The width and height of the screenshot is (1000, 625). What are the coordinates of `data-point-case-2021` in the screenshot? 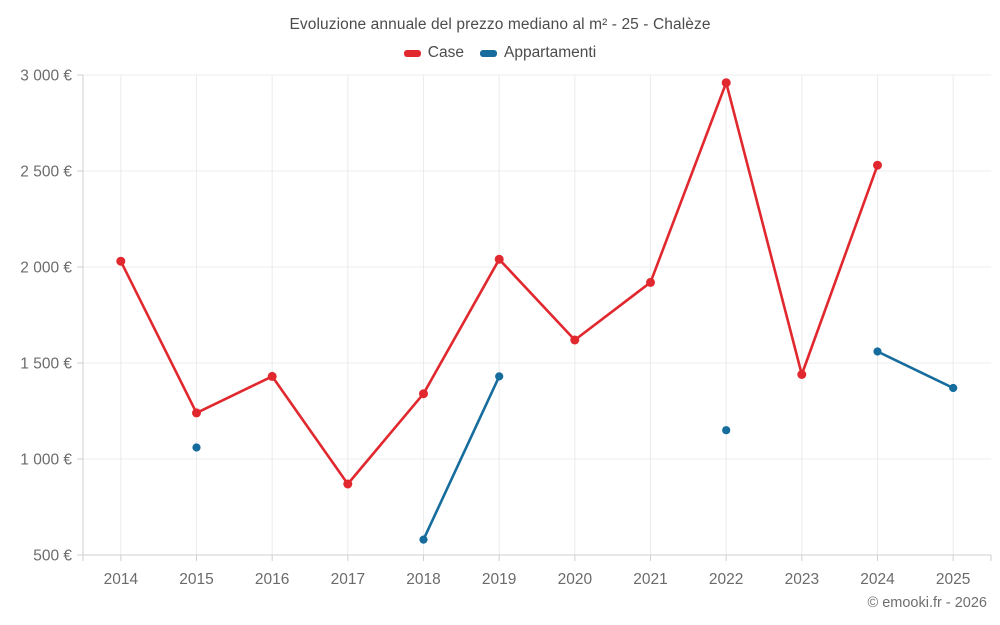 It's located at (650, 282).